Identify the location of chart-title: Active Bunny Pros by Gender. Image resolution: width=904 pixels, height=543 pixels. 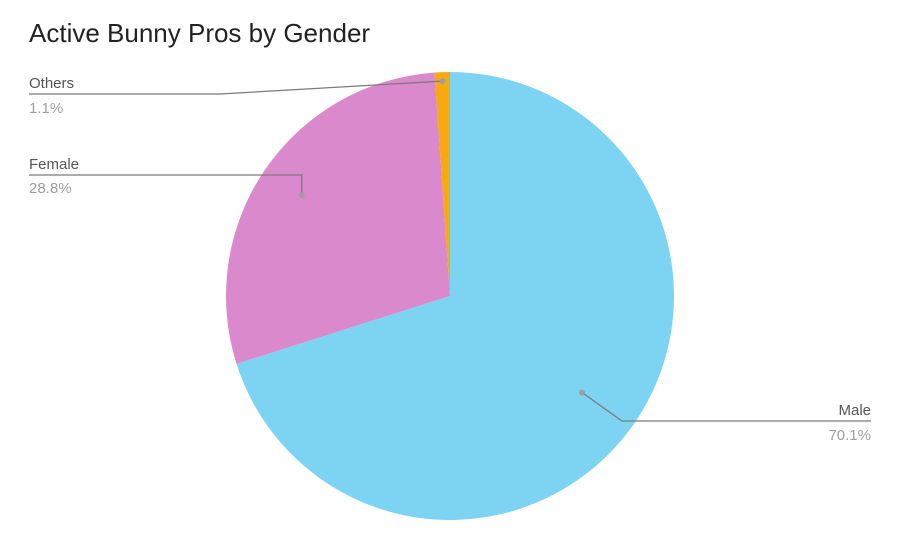
(200, 33).